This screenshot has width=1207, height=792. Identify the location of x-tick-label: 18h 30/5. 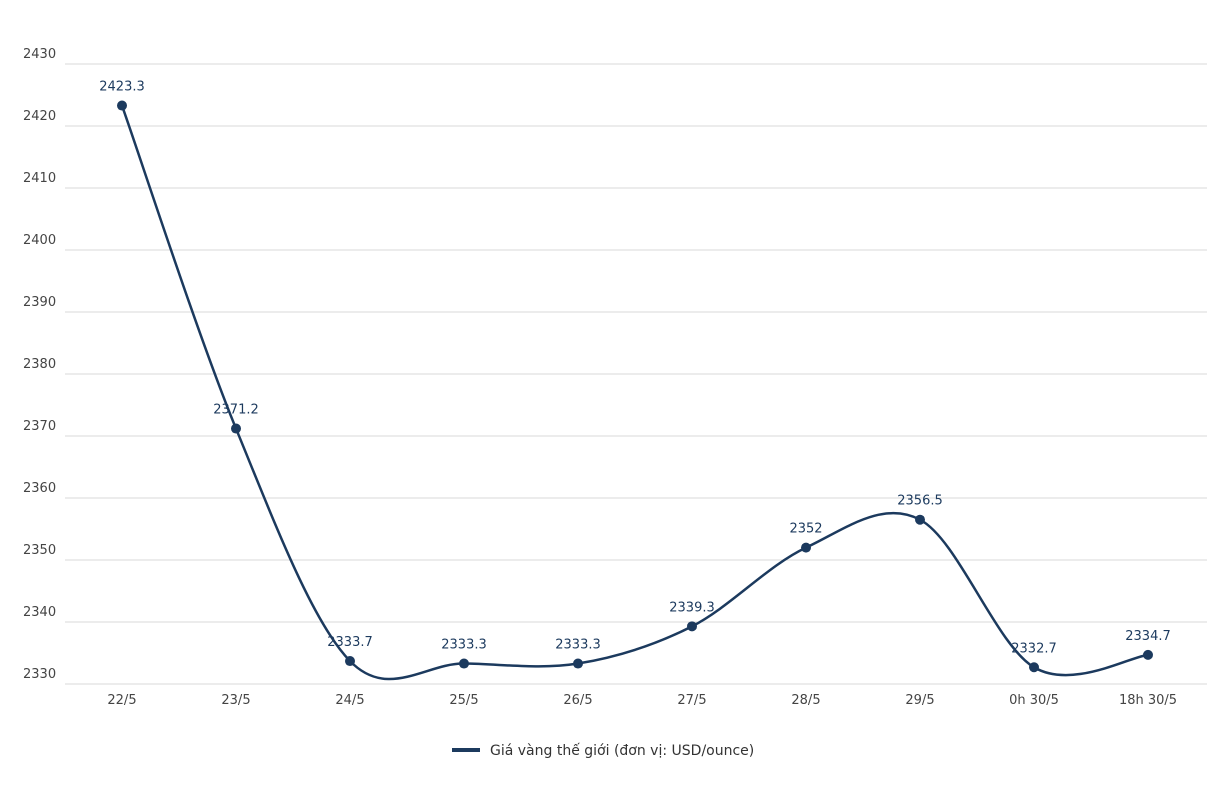
(1148, 700).